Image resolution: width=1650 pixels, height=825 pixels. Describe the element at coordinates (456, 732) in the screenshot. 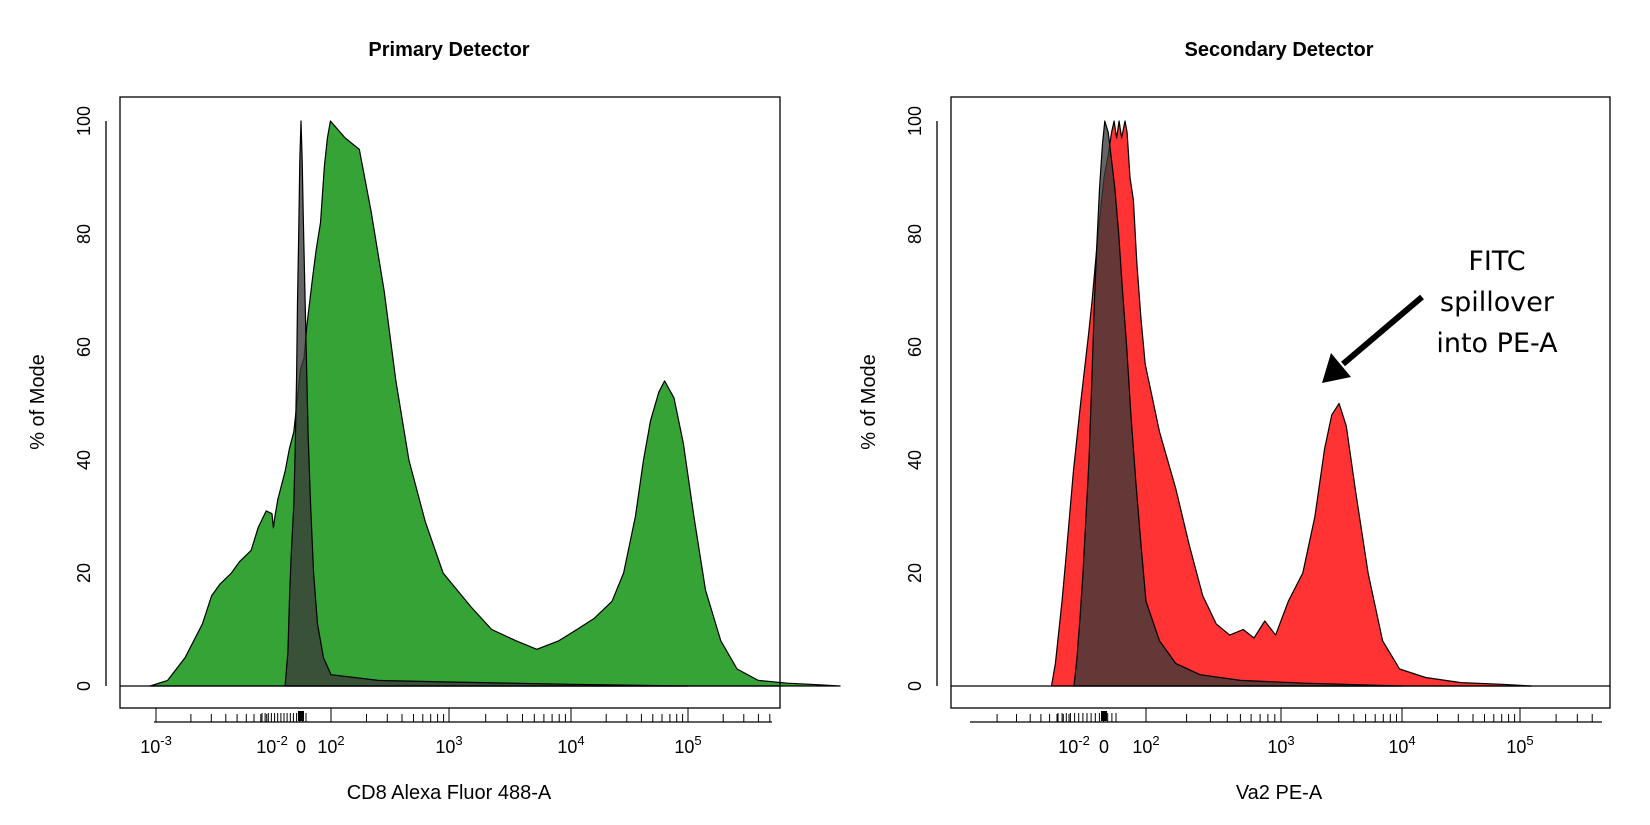

I see `x-axis: 10⁻³ 10⁻² 0 10² 10³ 10⁴ 10⁵` at that location.